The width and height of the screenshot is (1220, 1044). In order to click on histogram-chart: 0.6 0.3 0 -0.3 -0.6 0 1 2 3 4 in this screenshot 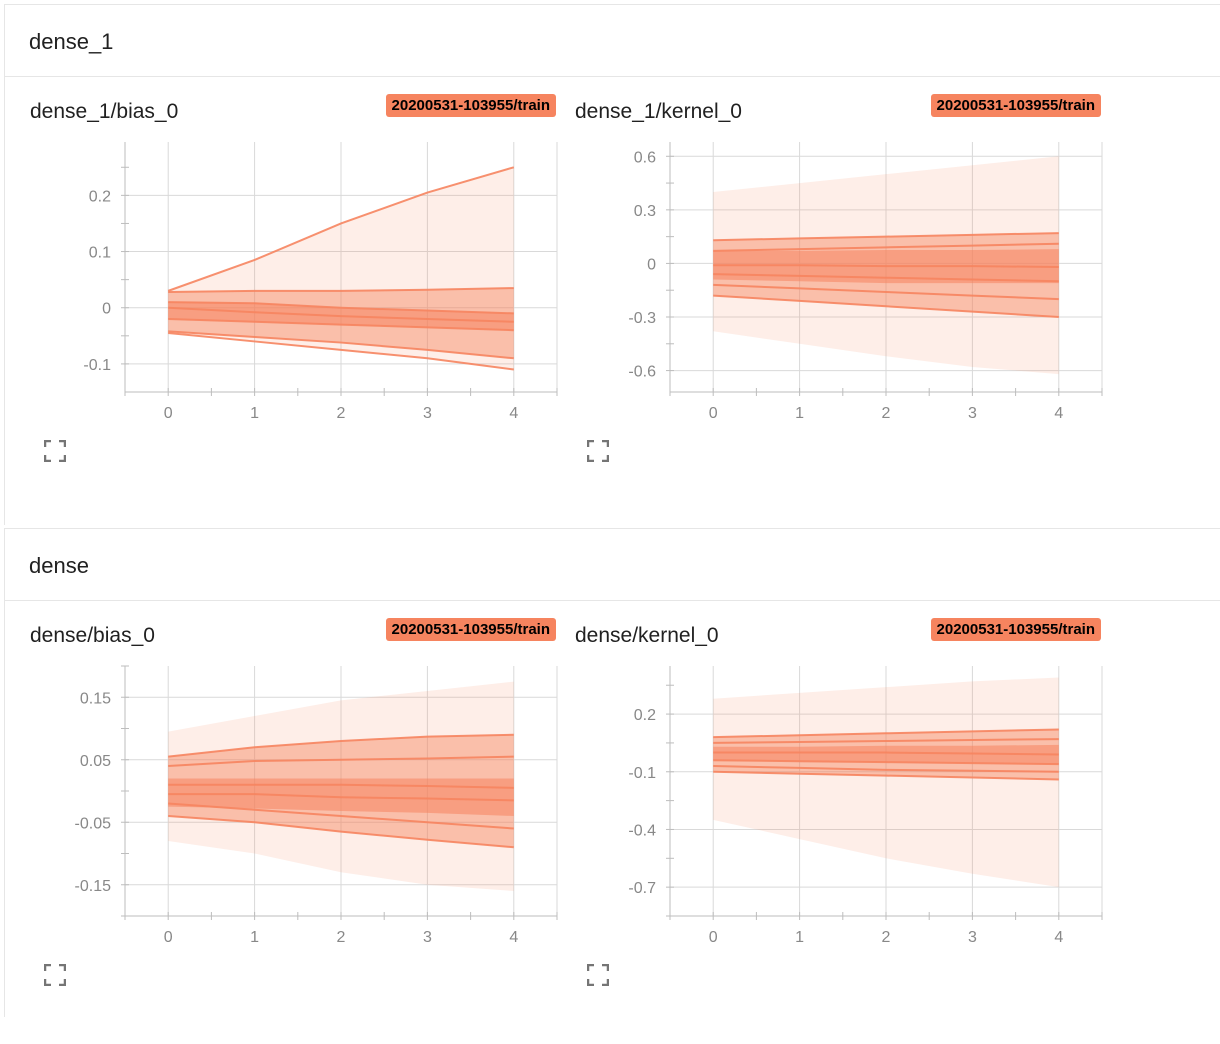, I will do `click(865, 282)`.